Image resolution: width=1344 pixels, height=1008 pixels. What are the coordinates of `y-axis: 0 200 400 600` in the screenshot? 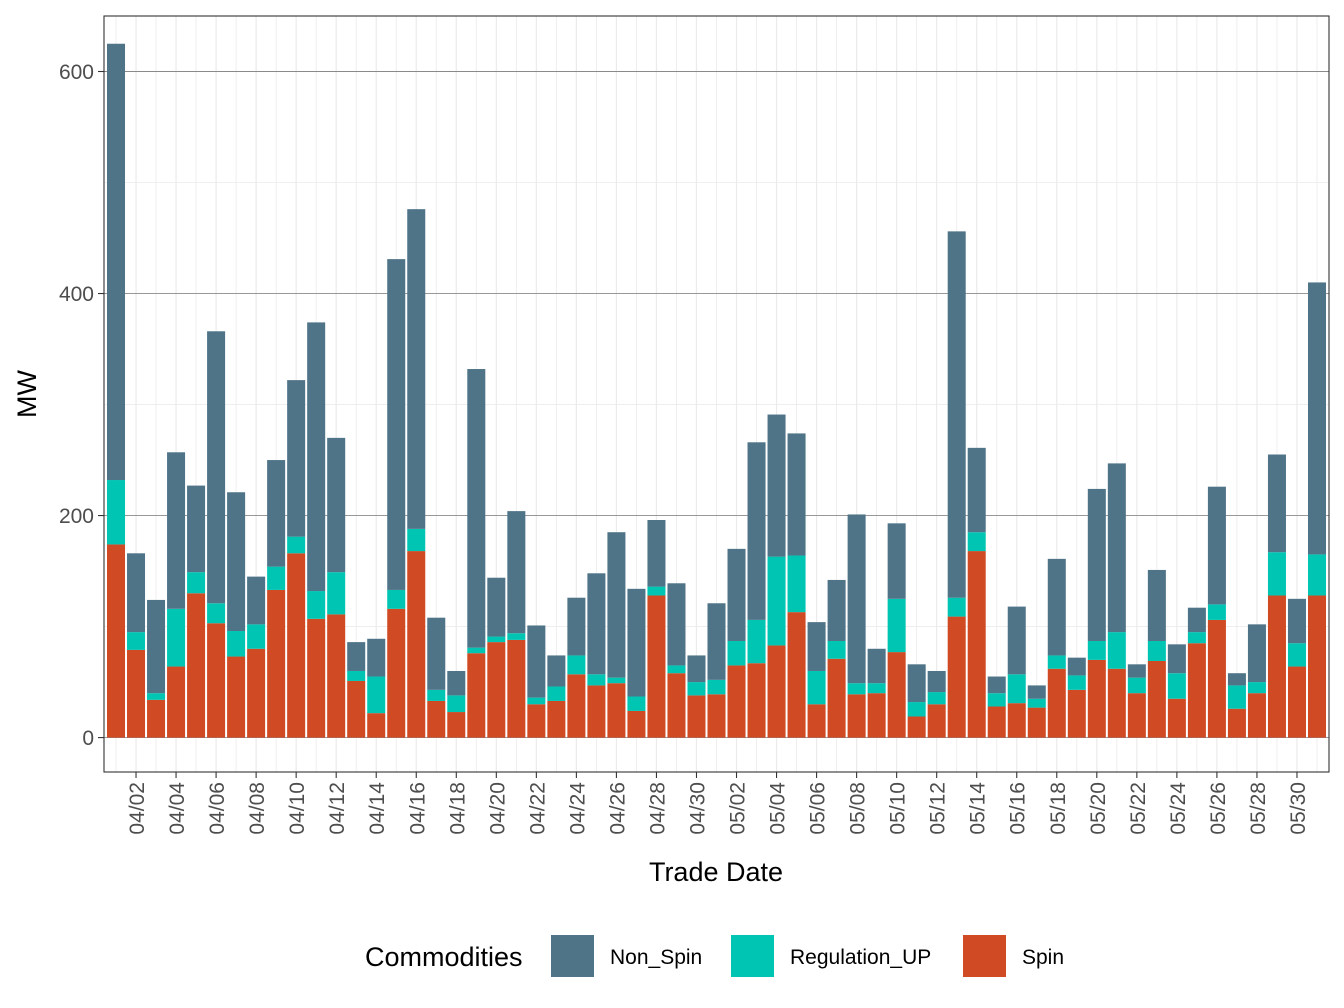 It's located at (81, 405).